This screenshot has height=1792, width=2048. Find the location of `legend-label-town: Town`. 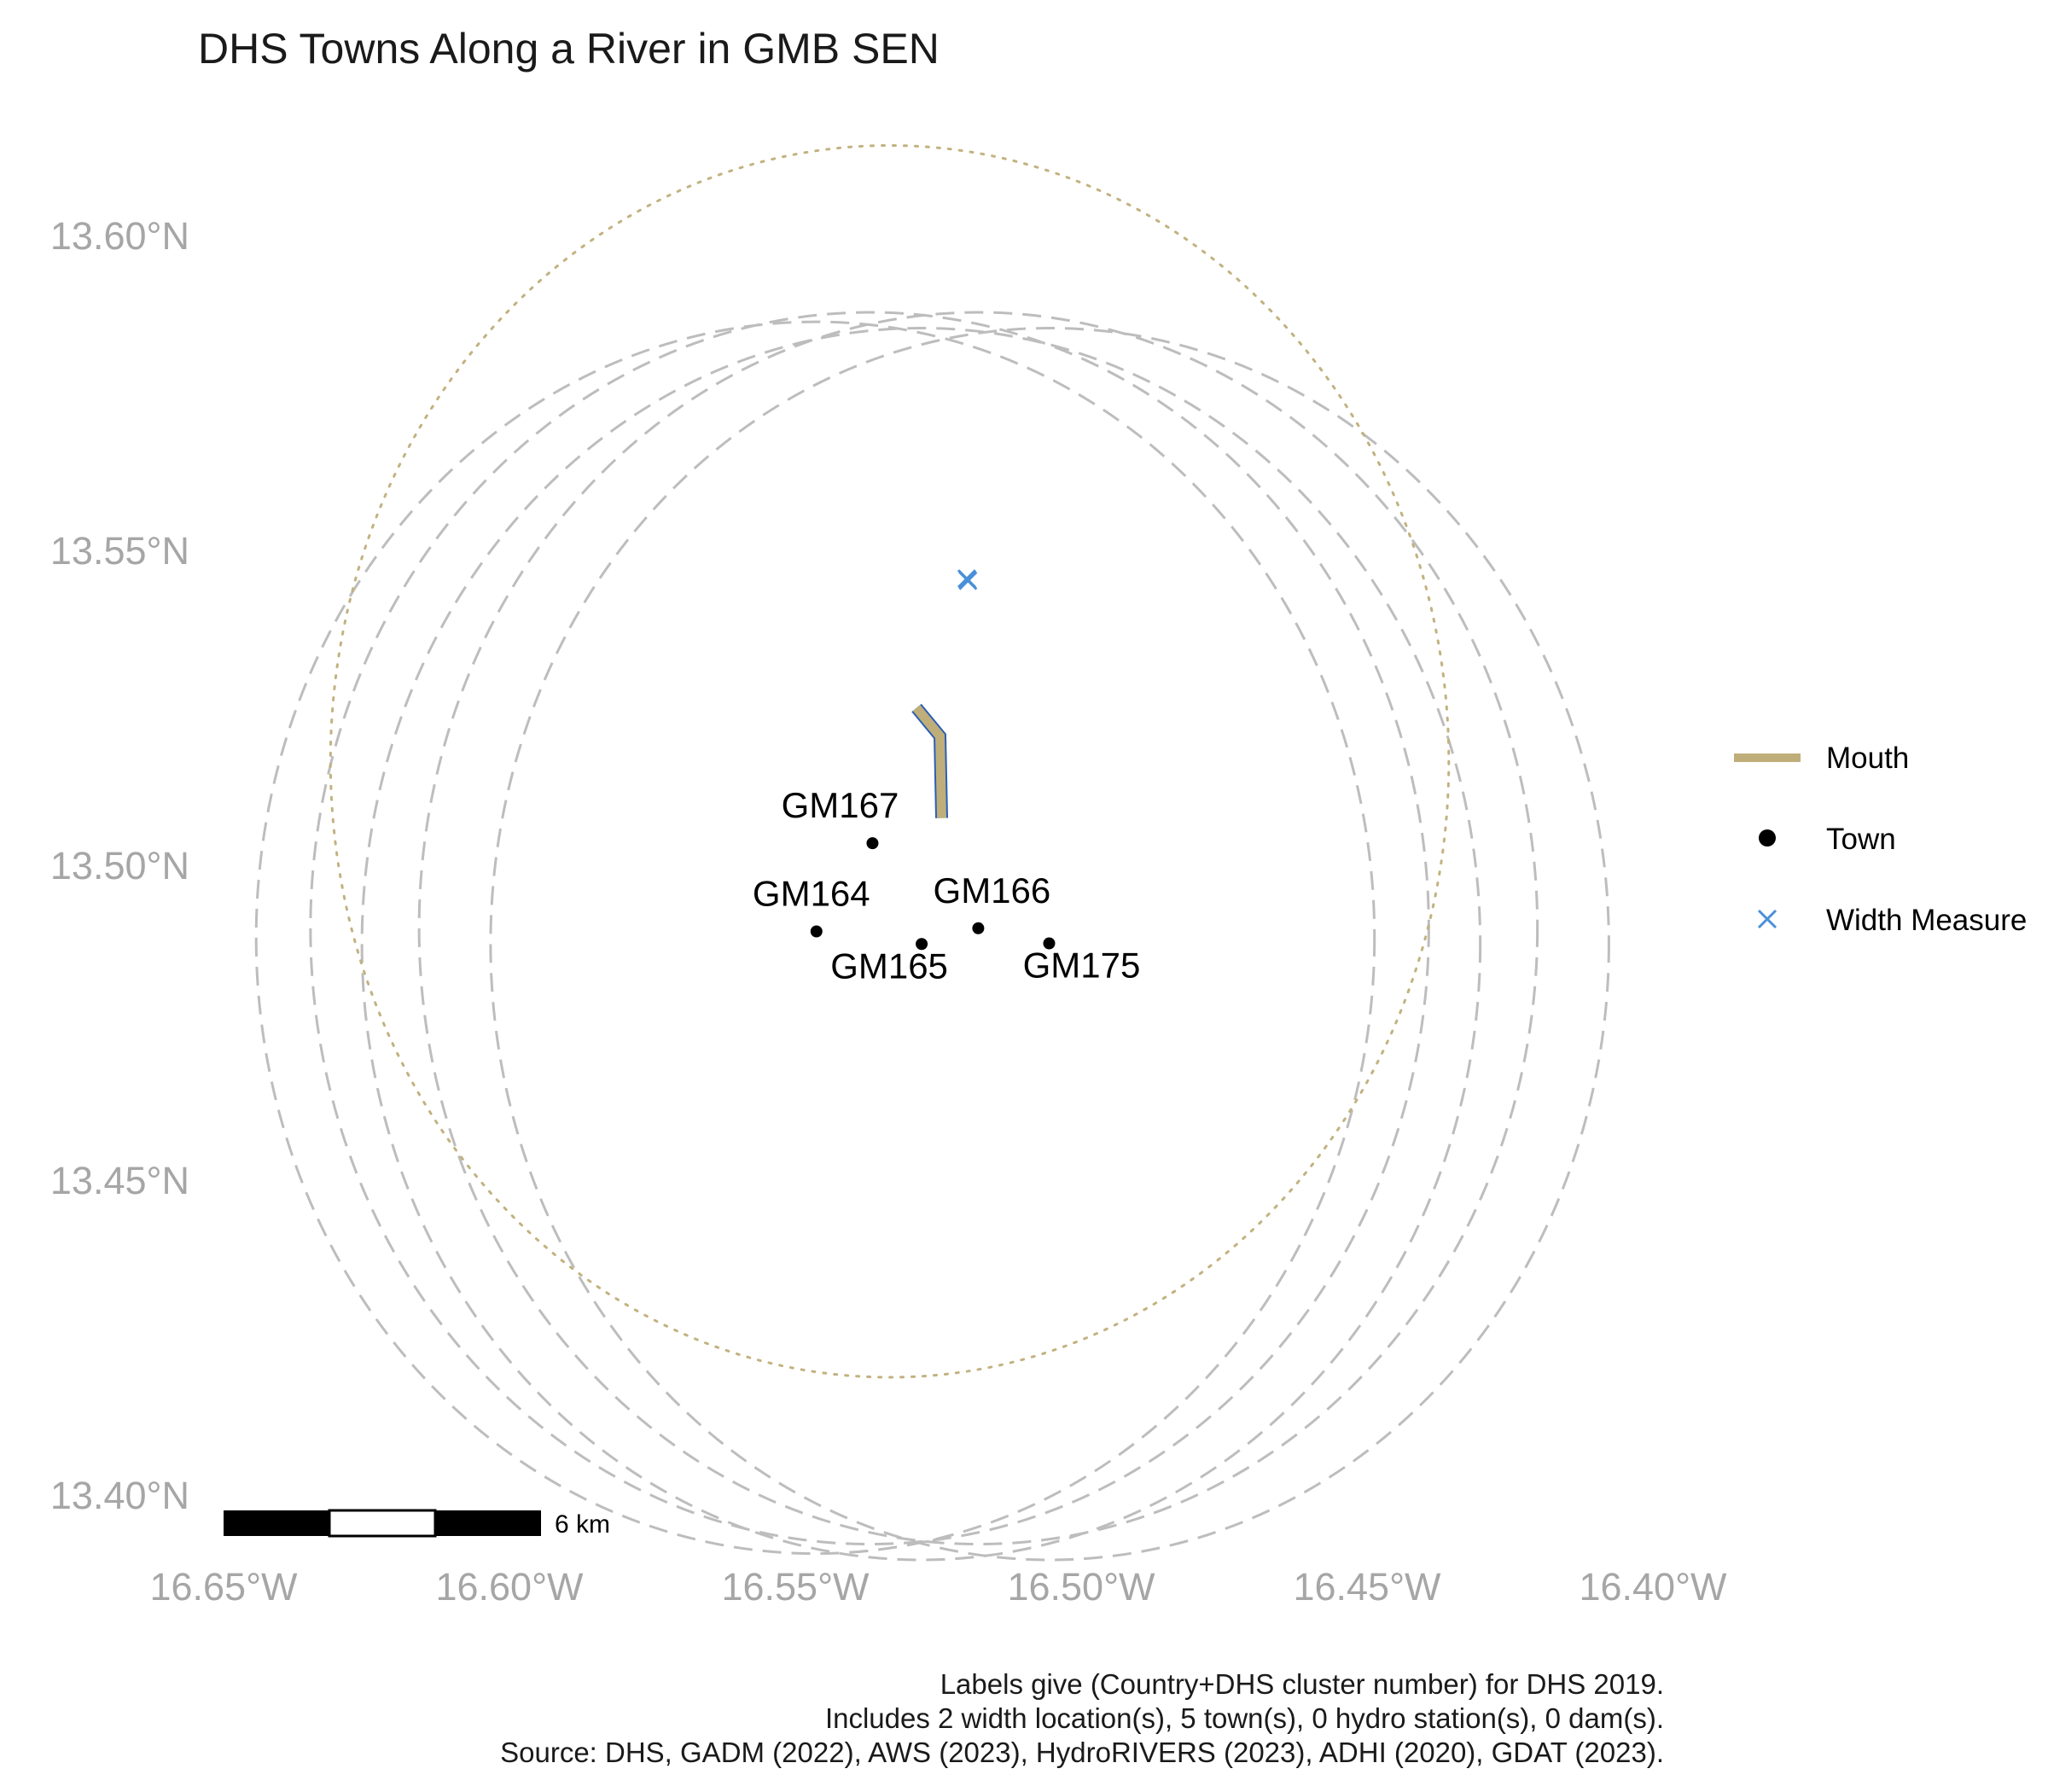

legend-label-town: Town is located at coordinates (1861, 839).